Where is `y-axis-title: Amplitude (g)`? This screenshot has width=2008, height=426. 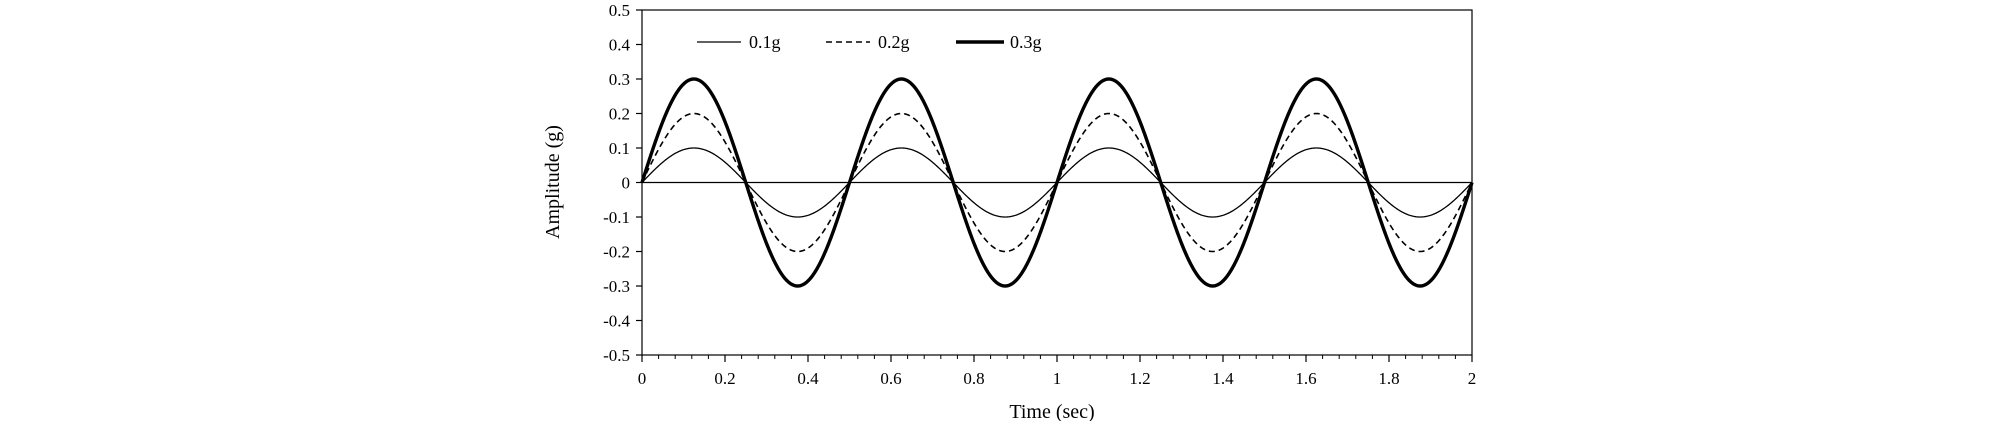 y-axis-title: Amplitude (g) is located at coordinates (553, 182).